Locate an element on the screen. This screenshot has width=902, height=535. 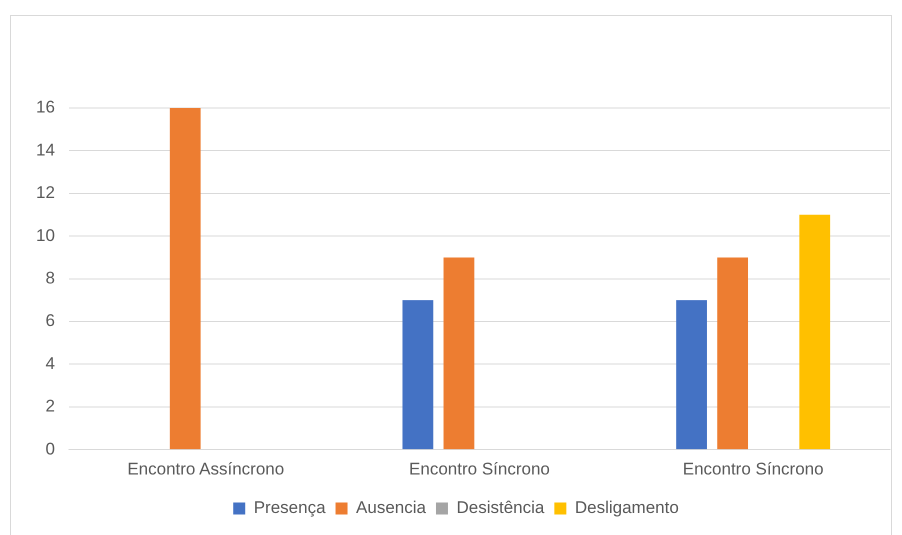
y-tick-label: 4 is located at coordinates (50, 363).